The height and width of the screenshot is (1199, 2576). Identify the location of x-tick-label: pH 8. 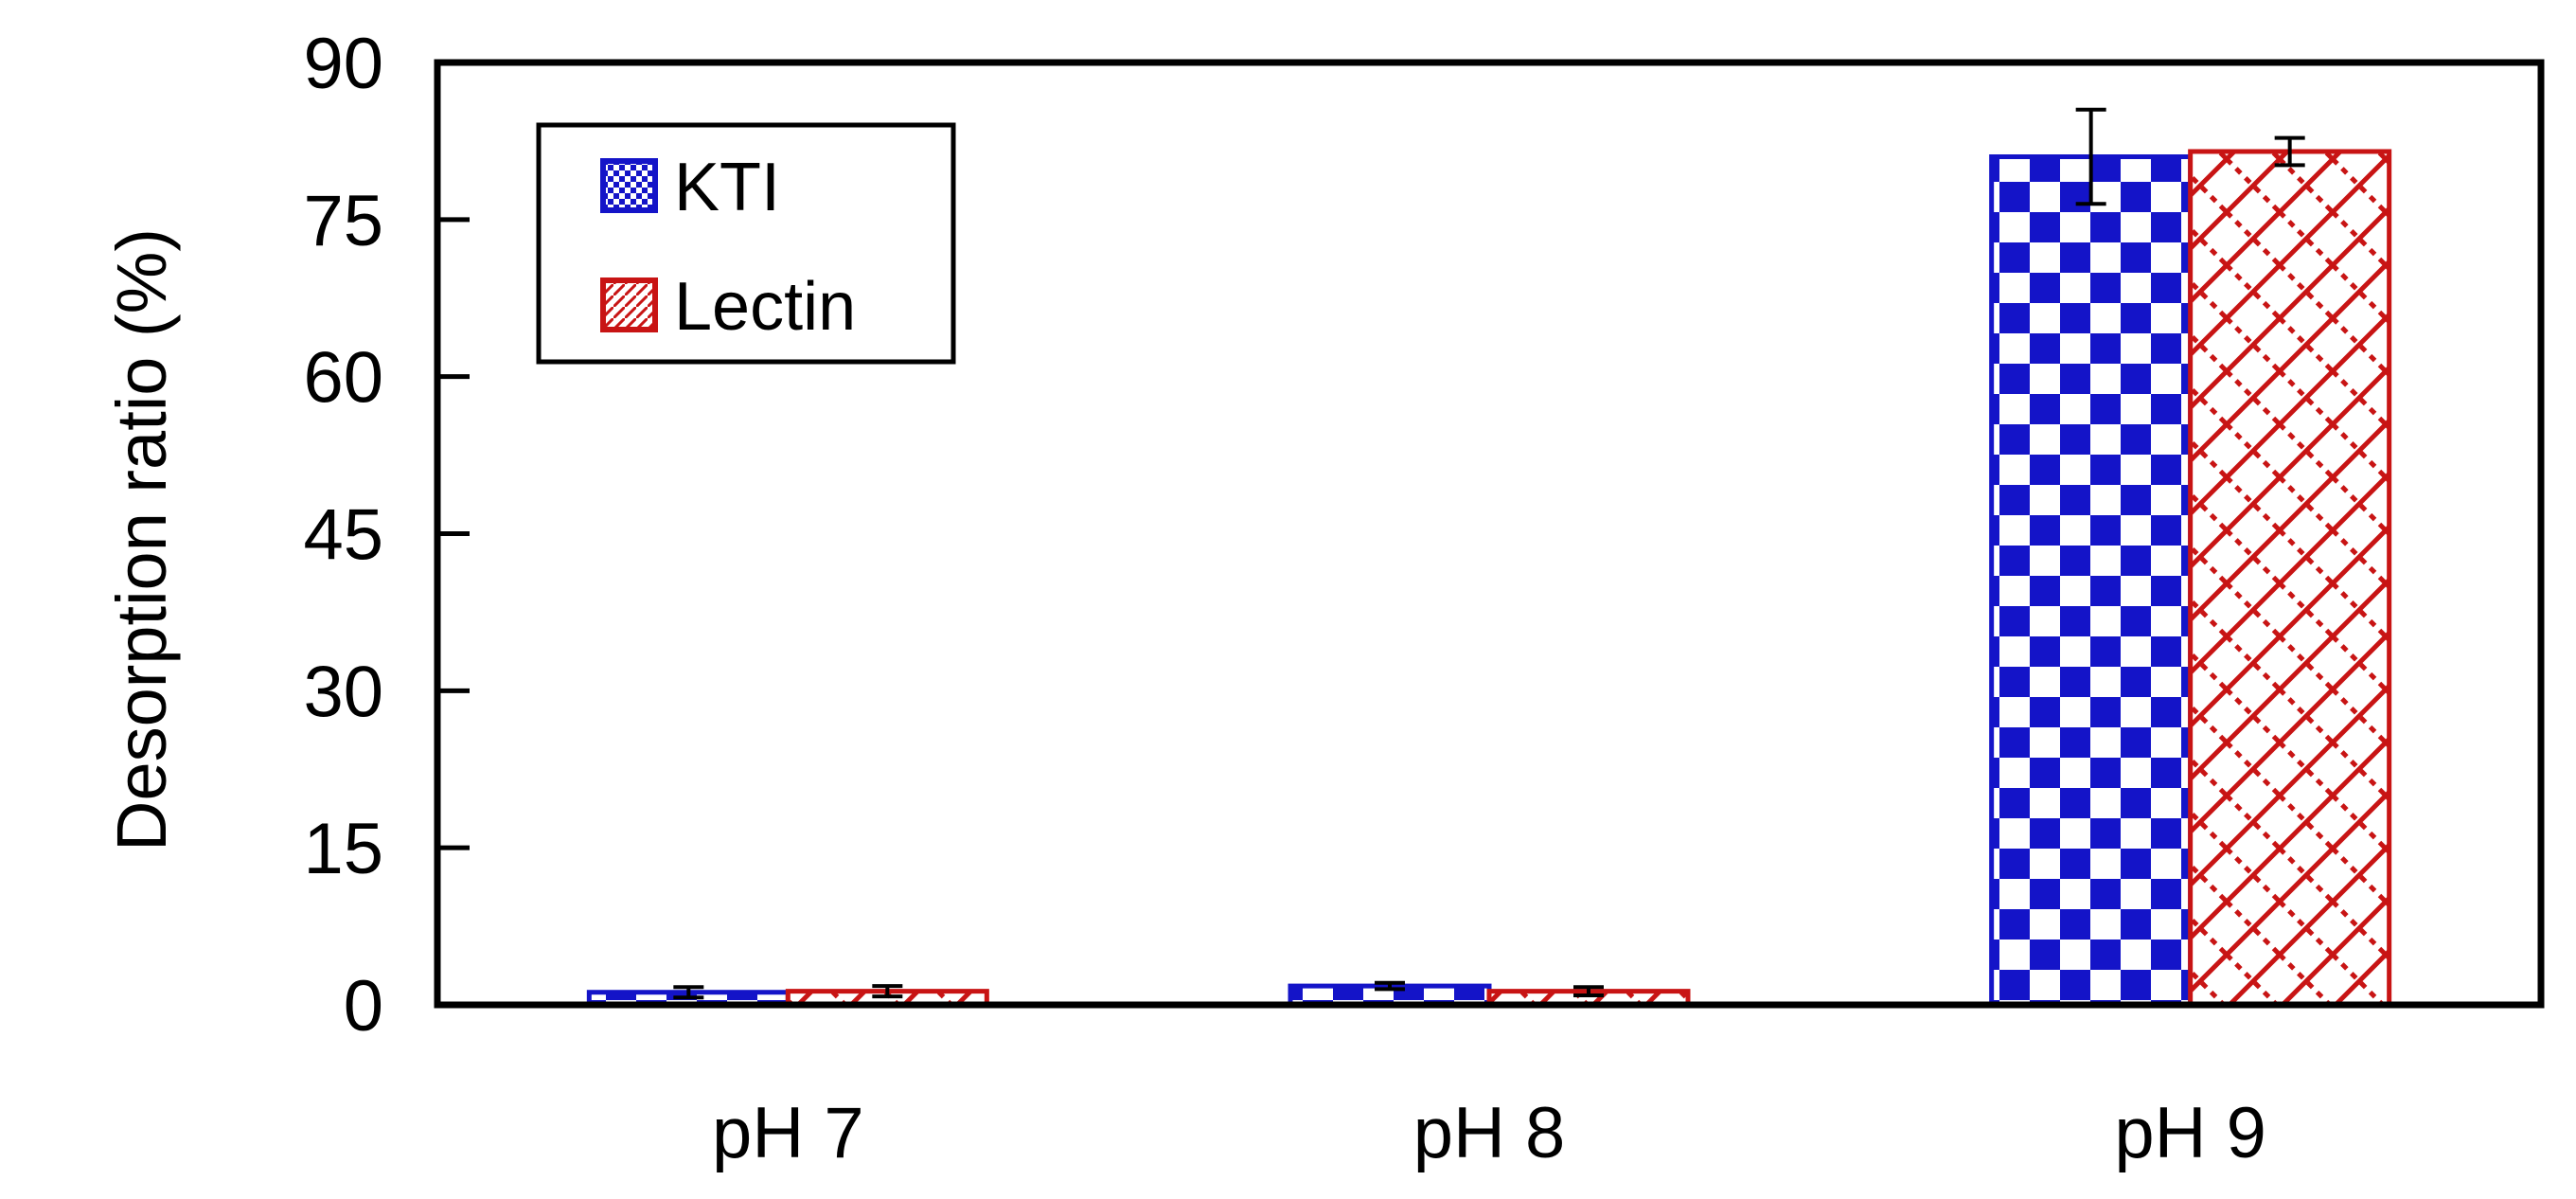
(1490, 1133).